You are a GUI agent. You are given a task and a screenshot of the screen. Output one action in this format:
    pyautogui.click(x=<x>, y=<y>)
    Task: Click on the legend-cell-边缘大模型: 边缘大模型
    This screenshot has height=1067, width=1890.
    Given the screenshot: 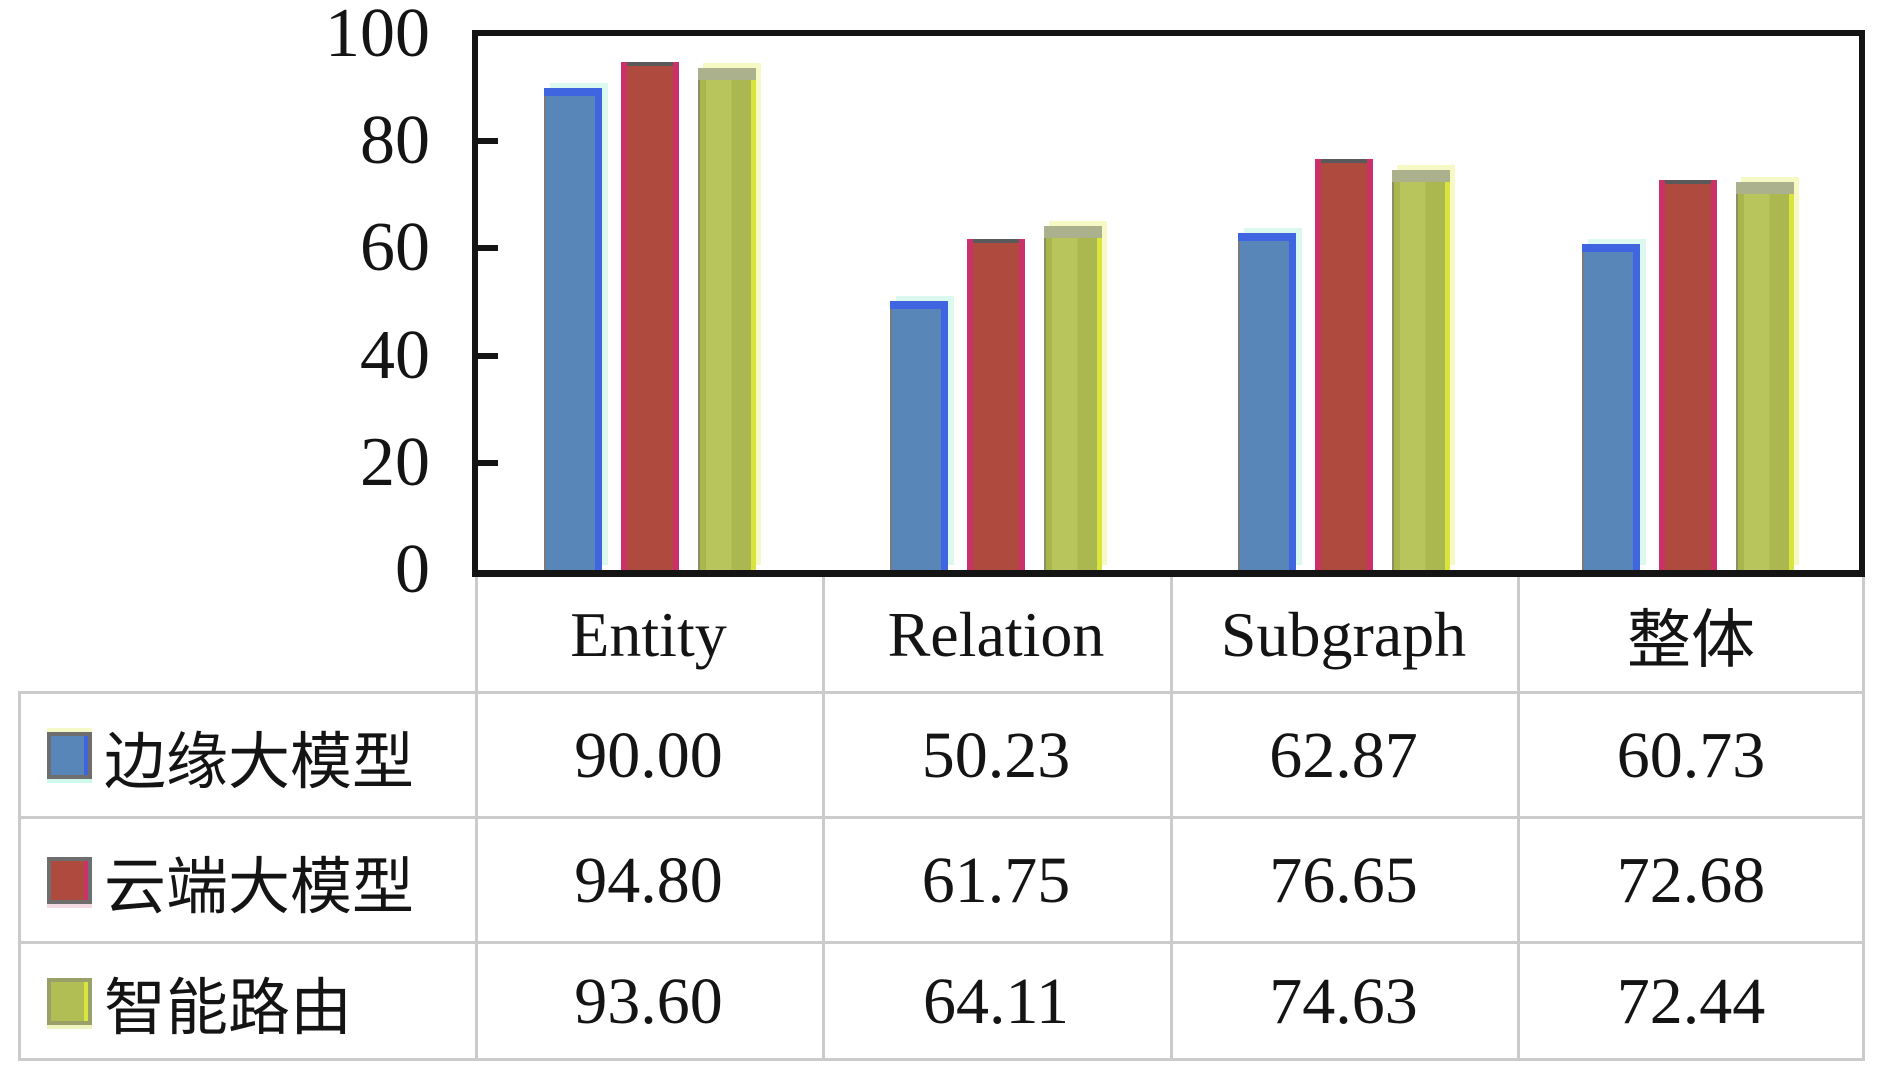 What is the action you would take?
    pyautogui.click(x=246, y=755)
    